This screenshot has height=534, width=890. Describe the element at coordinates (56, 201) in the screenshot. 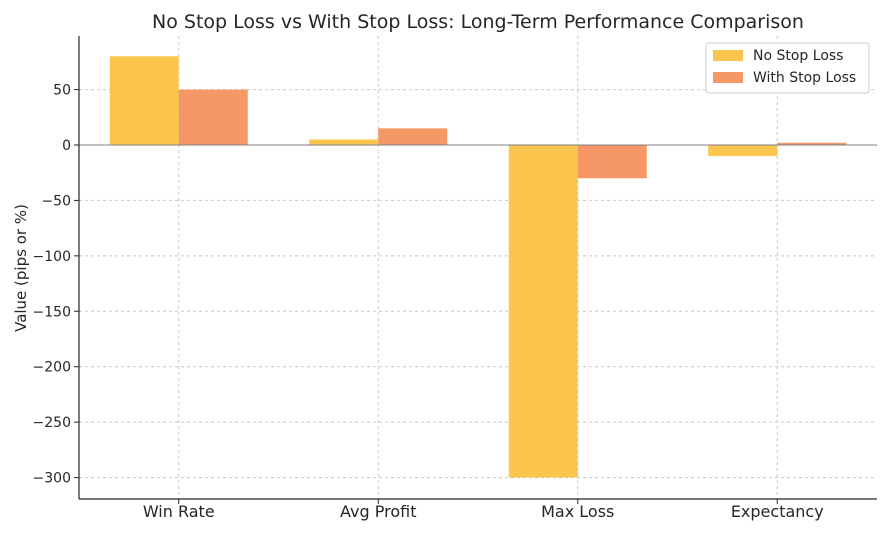

I see `y-tick-label: −50` at that location.